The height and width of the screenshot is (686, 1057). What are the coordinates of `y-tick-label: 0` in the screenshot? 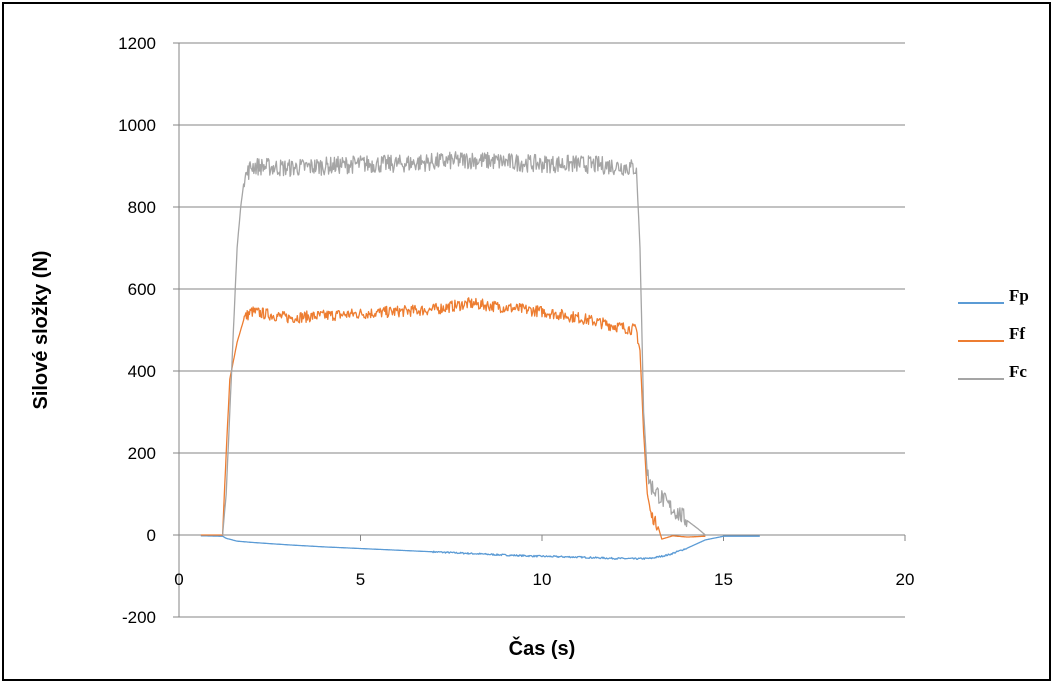 It's located at (151, 535).